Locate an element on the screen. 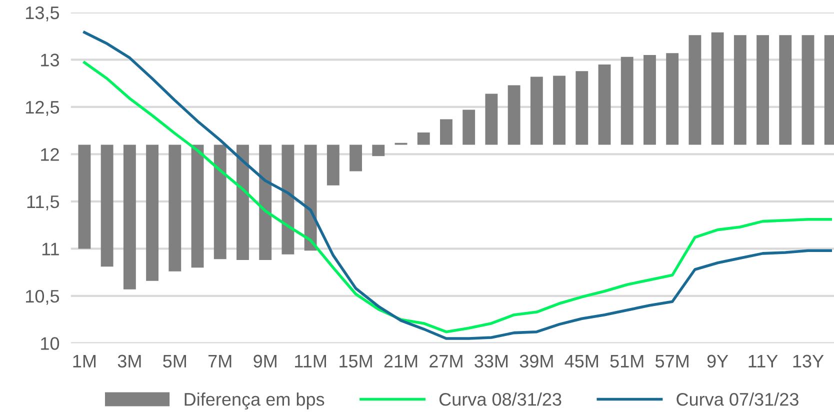 The width and height of the screenshot is (834, 416). x-tick-label: 7M is located at coordinates (220, 361).